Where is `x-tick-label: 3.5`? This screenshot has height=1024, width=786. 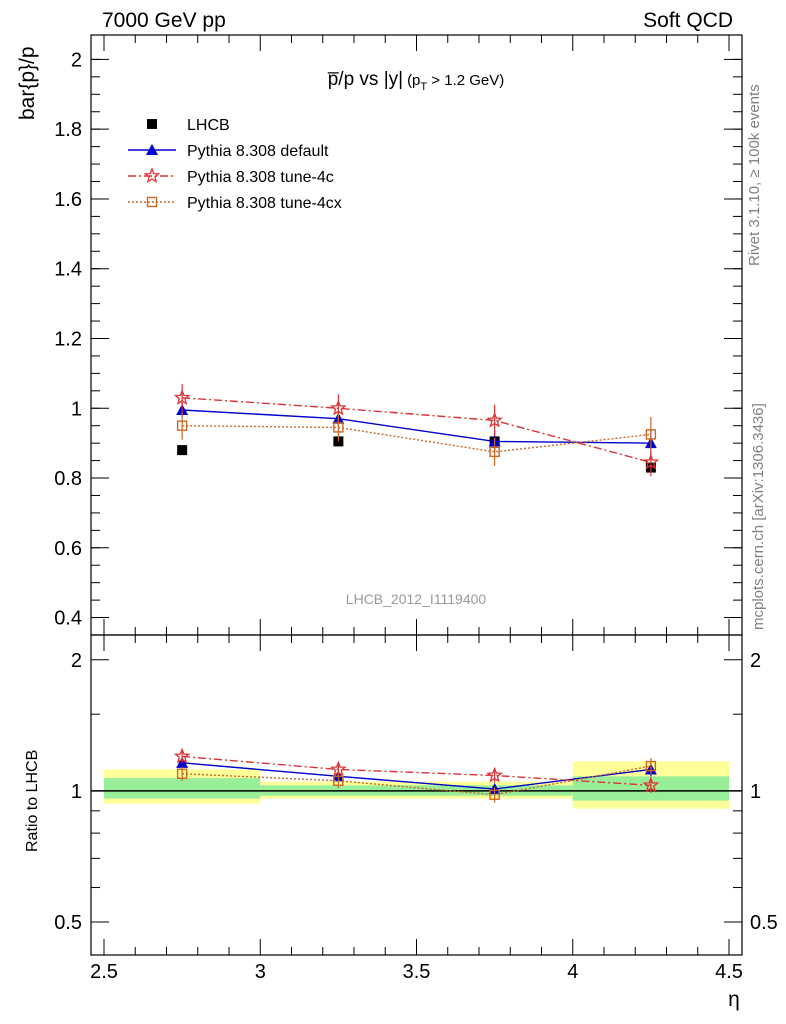
x-tick-label: 3.5 is located at coordinates (417, 972).